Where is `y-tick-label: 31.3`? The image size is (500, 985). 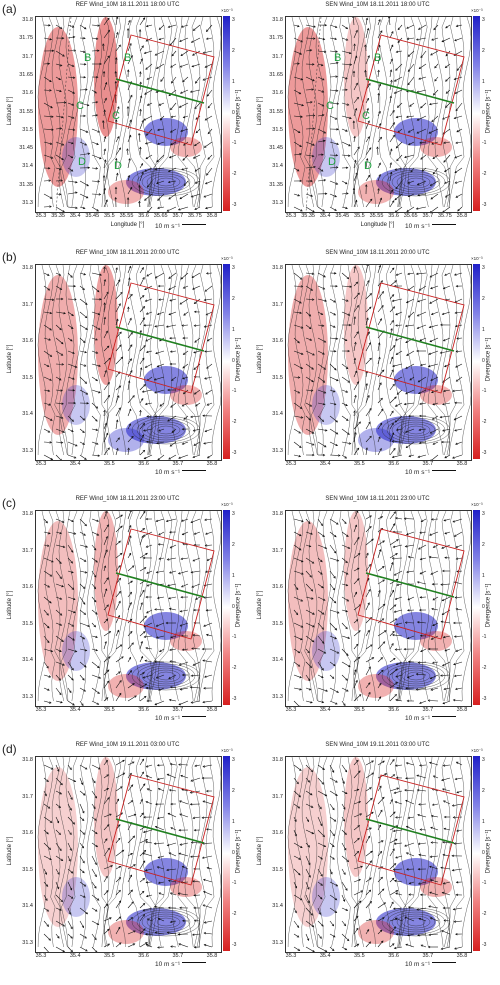 y-tick-label: 31.3 is located at coordinates (275, 203).